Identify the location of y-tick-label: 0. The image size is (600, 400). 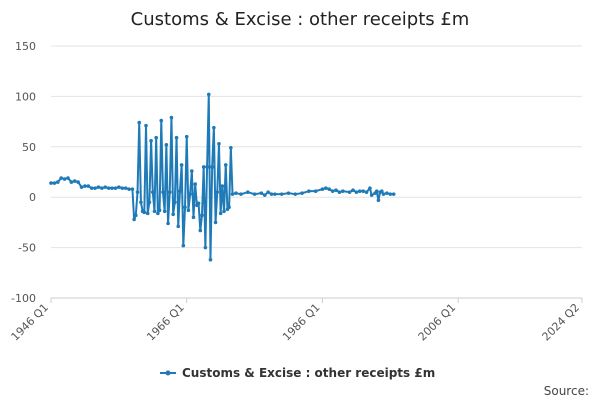
(32, 197).